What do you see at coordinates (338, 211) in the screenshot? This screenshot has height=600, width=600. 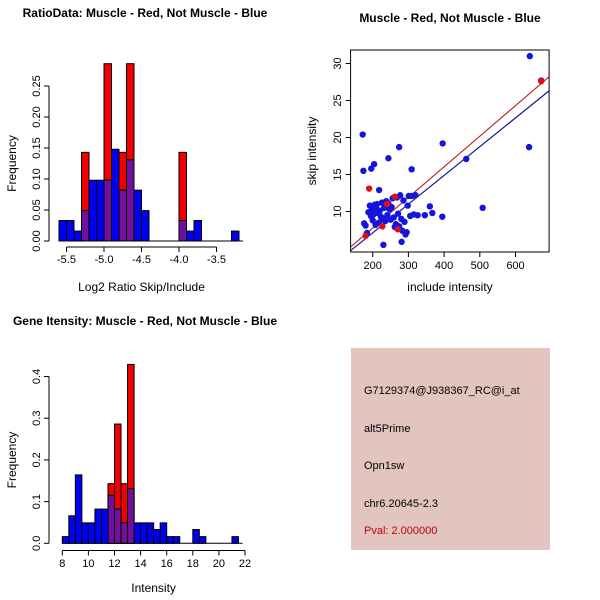 I see `y-tick-label: 10` at bounding box center [338, 211].